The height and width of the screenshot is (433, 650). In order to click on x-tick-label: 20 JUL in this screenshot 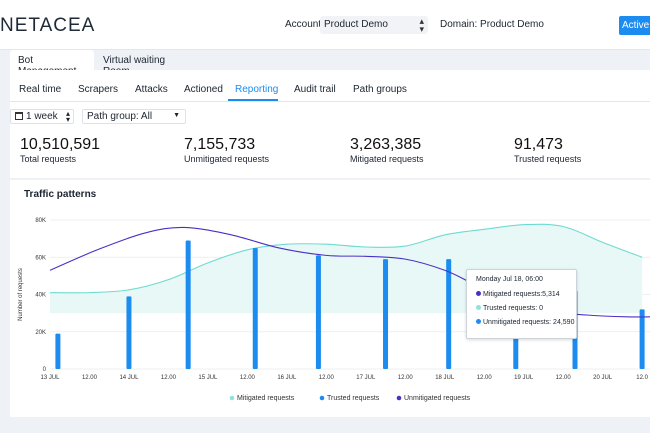, I will do `click(603, 378)`.